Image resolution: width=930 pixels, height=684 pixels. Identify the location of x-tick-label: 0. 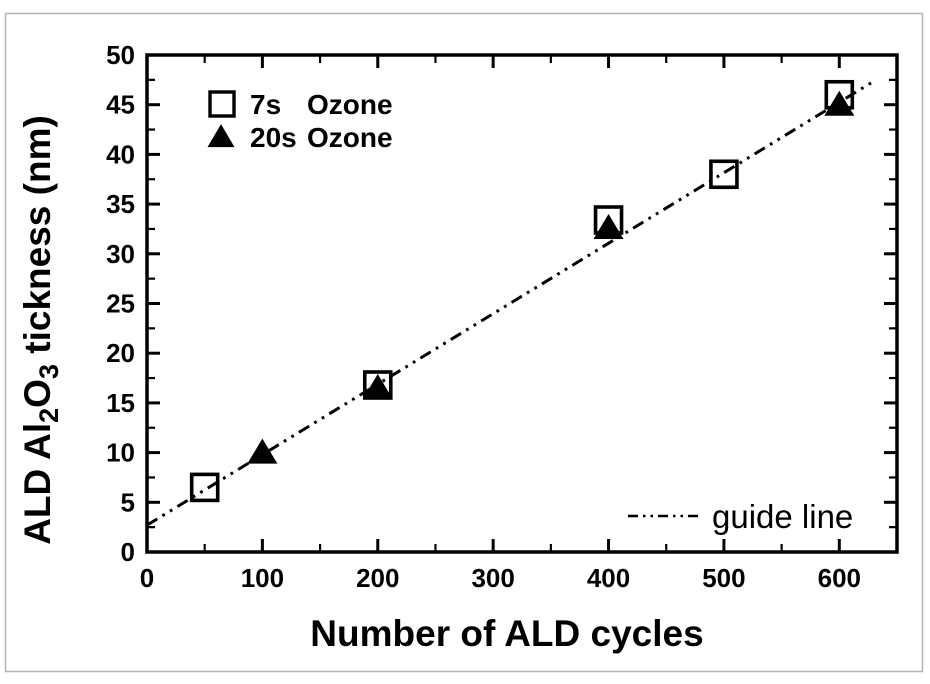
(147, 578).